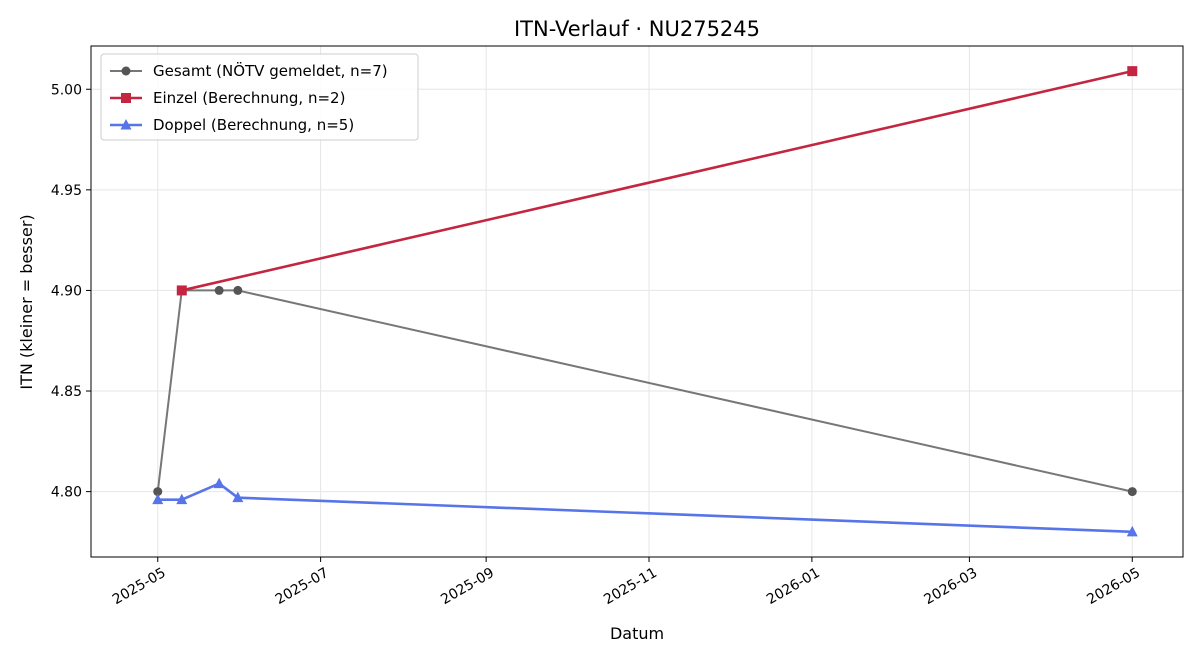 The height and width of the screenshot is (660, 1200). What do you see at coordinates (630, 586) in the screenshot?
I see `x-tick-label: 2025-11` at bounding box center [630, 586].